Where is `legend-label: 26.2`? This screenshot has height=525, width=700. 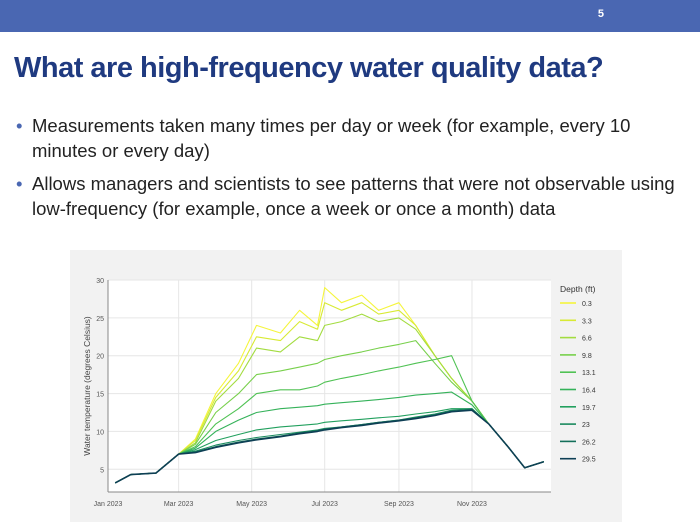
legend-label: 26.2 is located at coordinates (589, 442).